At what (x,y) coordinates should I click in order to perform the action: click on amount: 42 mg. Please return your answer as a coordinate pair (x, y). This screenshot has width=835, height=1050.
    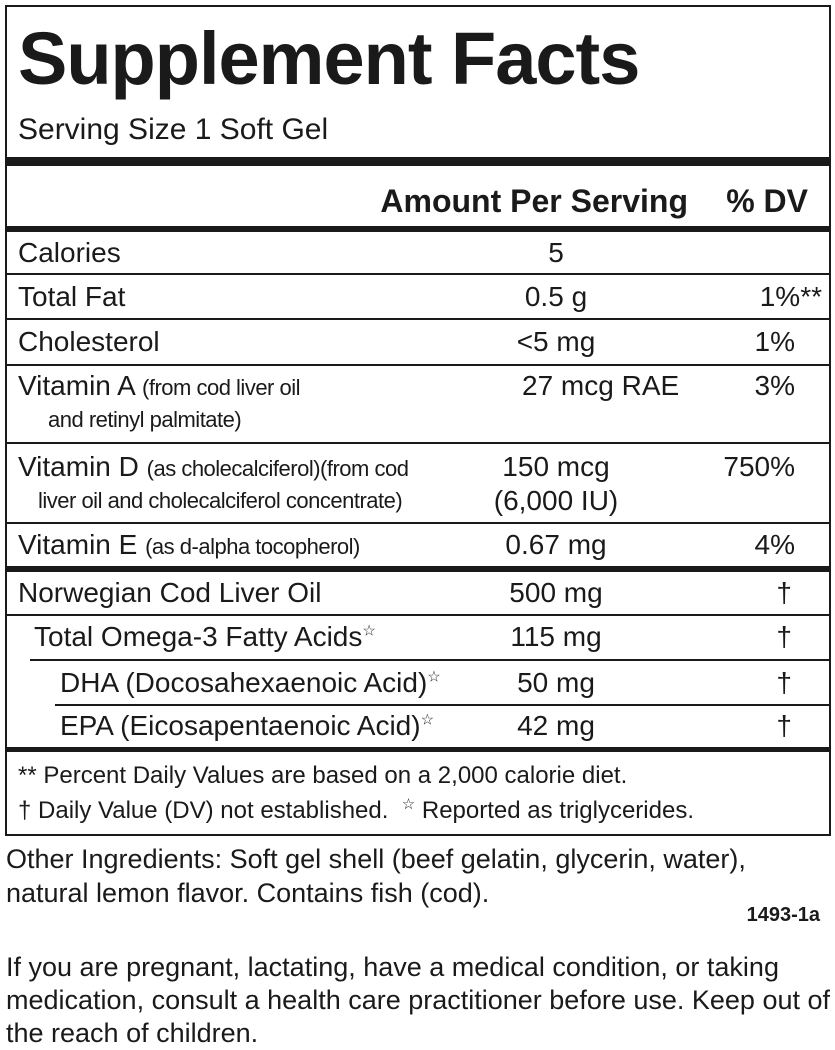
    Looking at the image, I should click on (556, 725).